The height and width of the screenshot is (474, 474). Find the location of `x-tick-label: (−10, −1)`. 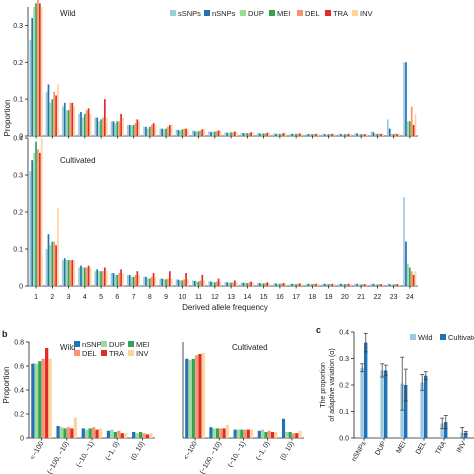

x-tick-label: (−10, −1) is located at coordinates (237, 455).